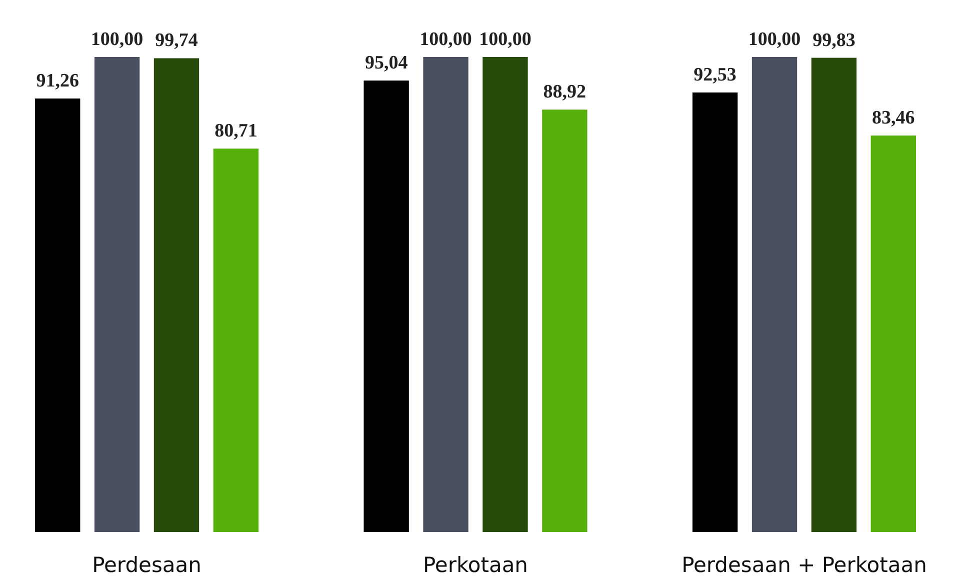  What do you see at coordinates (176, 41) in the screenshot?
I see `data-label: 99,74` at bounding box center [176, 41].